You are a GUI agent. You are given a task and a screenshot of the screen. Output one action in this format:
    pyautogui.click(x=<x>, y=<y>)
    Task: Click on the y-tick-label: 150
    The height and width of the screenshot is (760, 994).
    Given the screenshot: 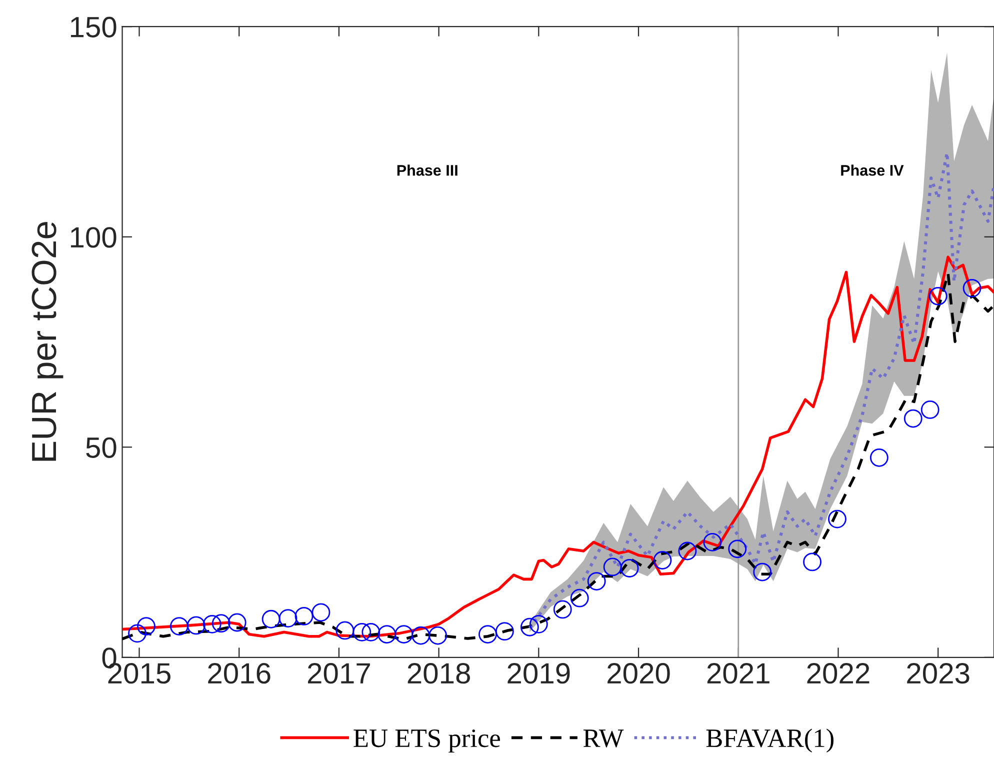 What is the action you would take?
    pyautogui.click(x=93, y=27)
    